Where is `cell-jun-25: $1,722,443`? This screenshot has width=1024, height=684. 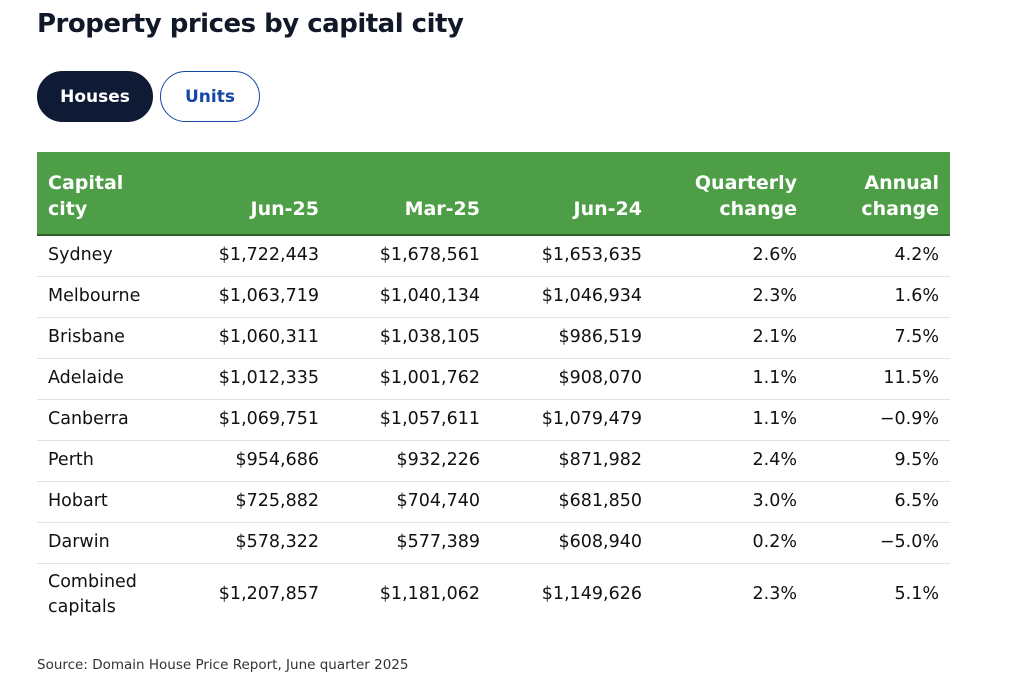 cell-jun-25: $1,722,443 is located at coordinates (249, 256).